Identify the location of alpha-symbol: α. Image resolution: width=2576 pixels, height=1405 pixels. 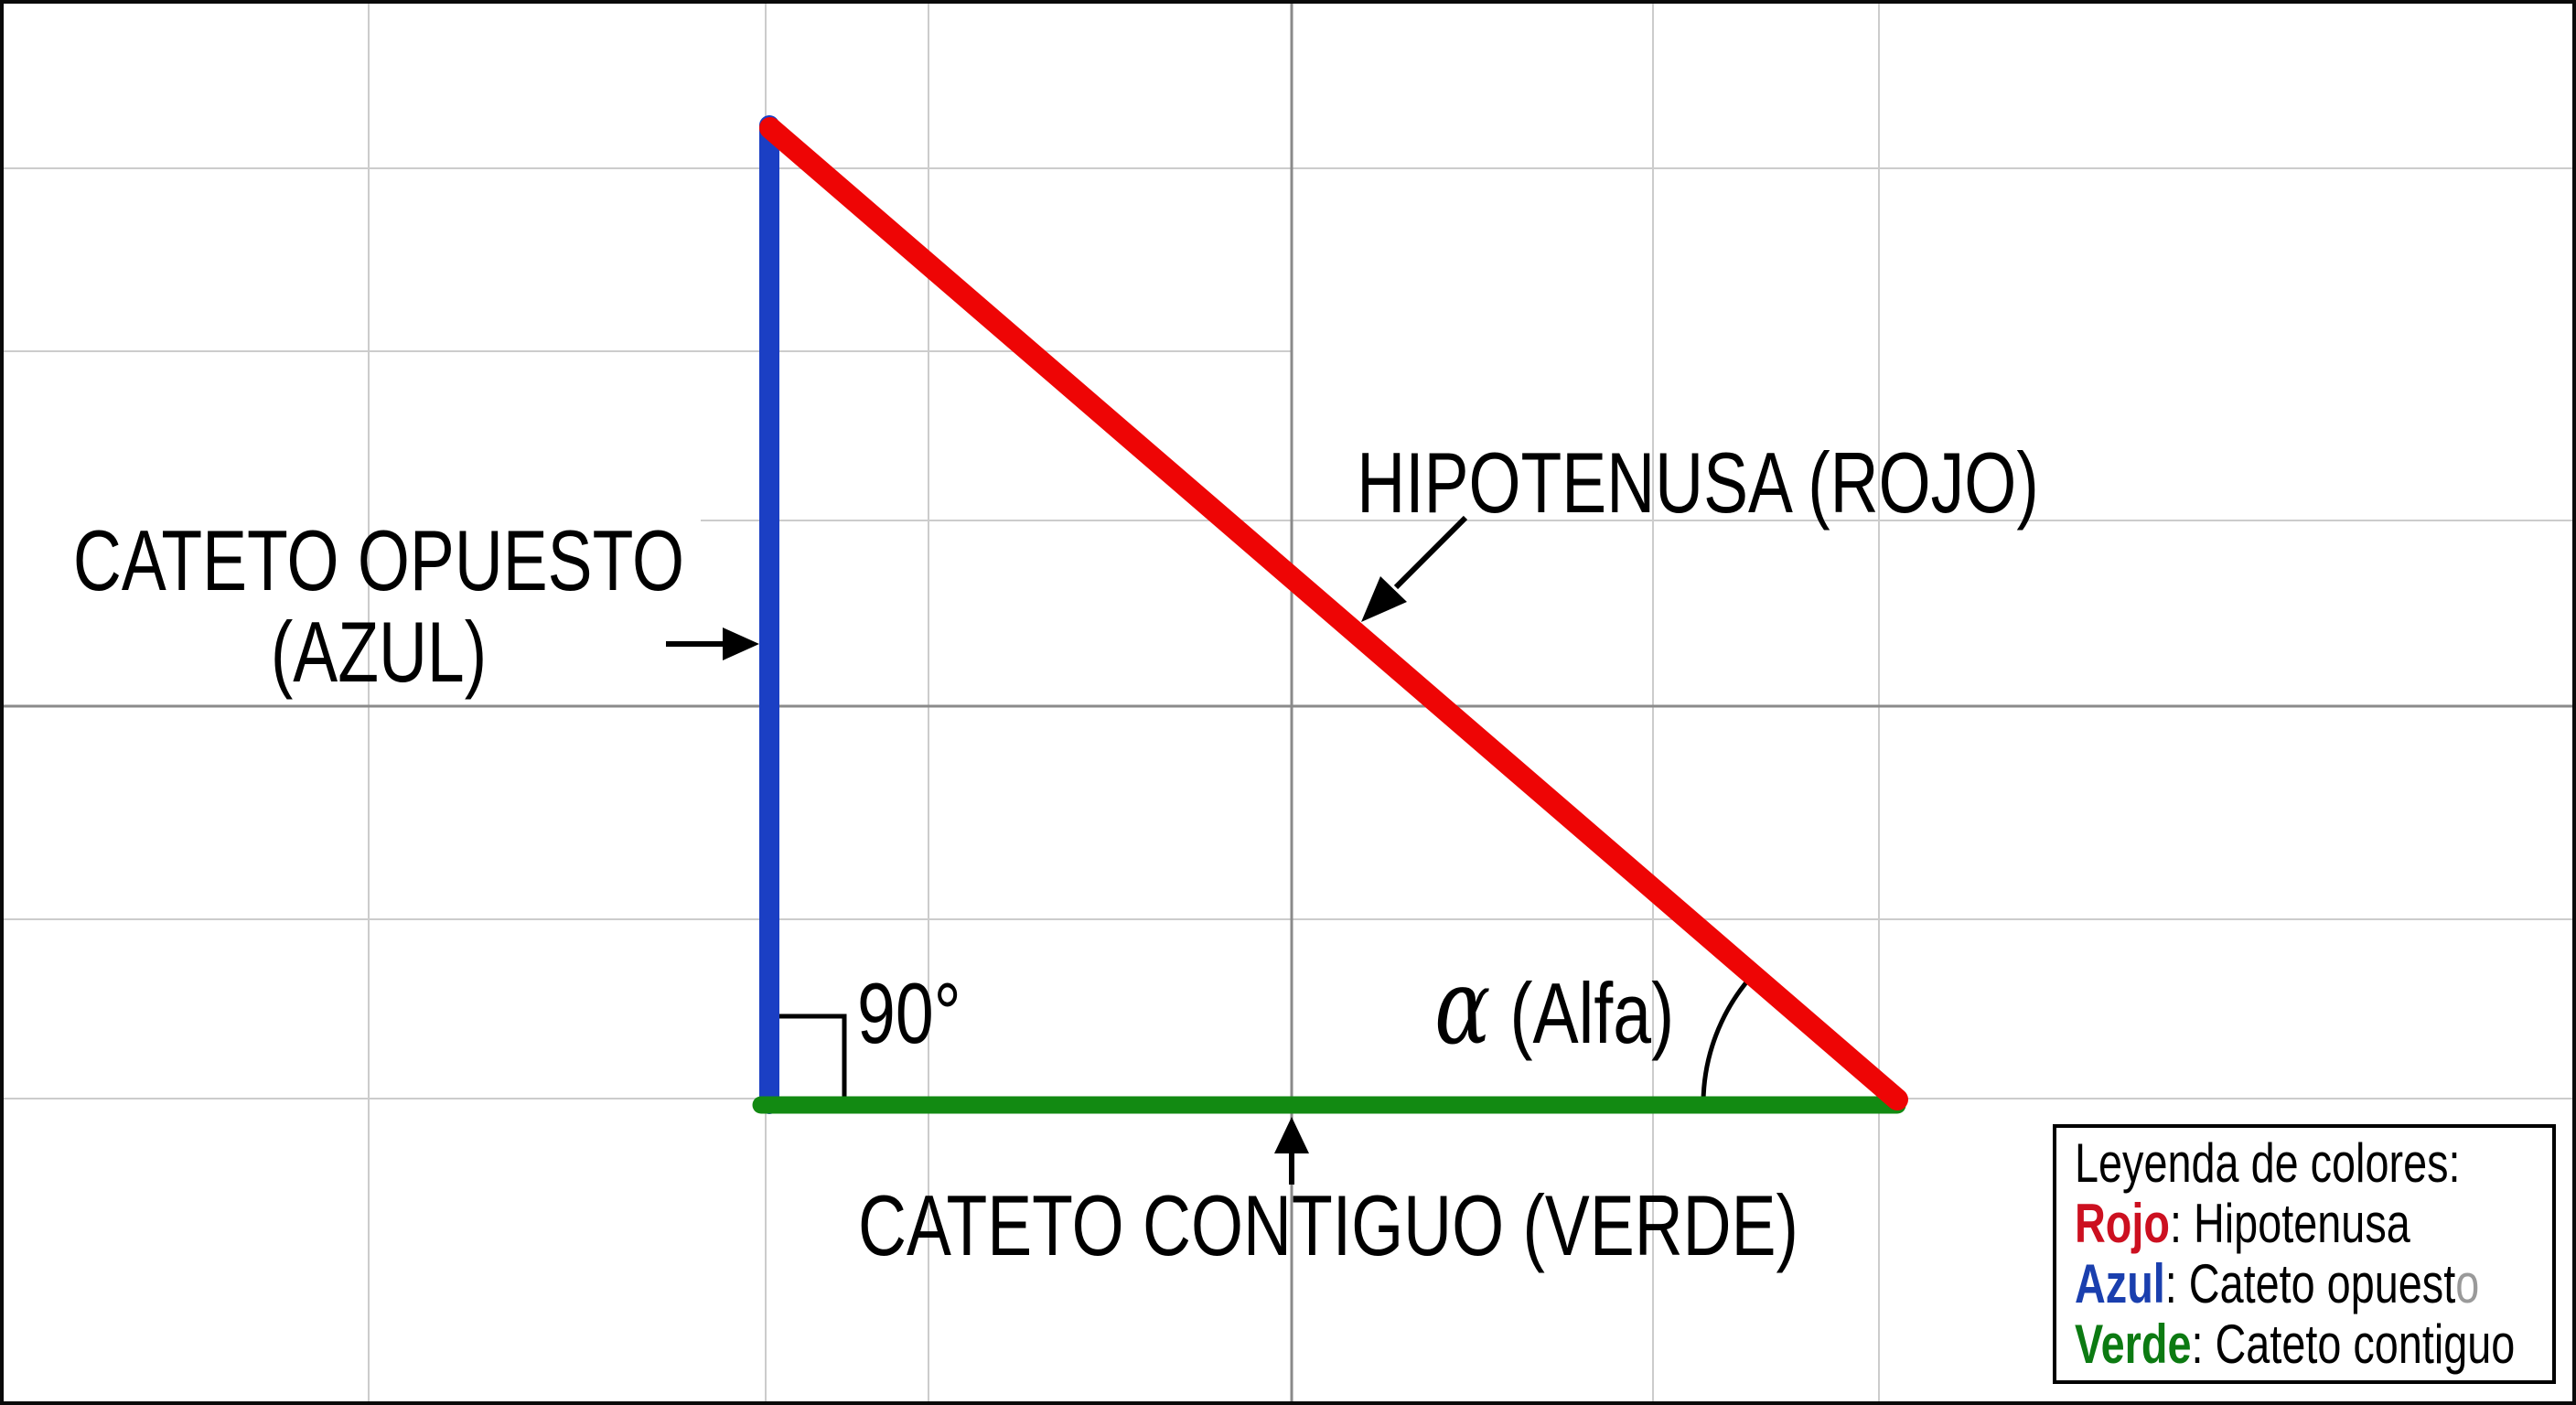
(1462, 1007).